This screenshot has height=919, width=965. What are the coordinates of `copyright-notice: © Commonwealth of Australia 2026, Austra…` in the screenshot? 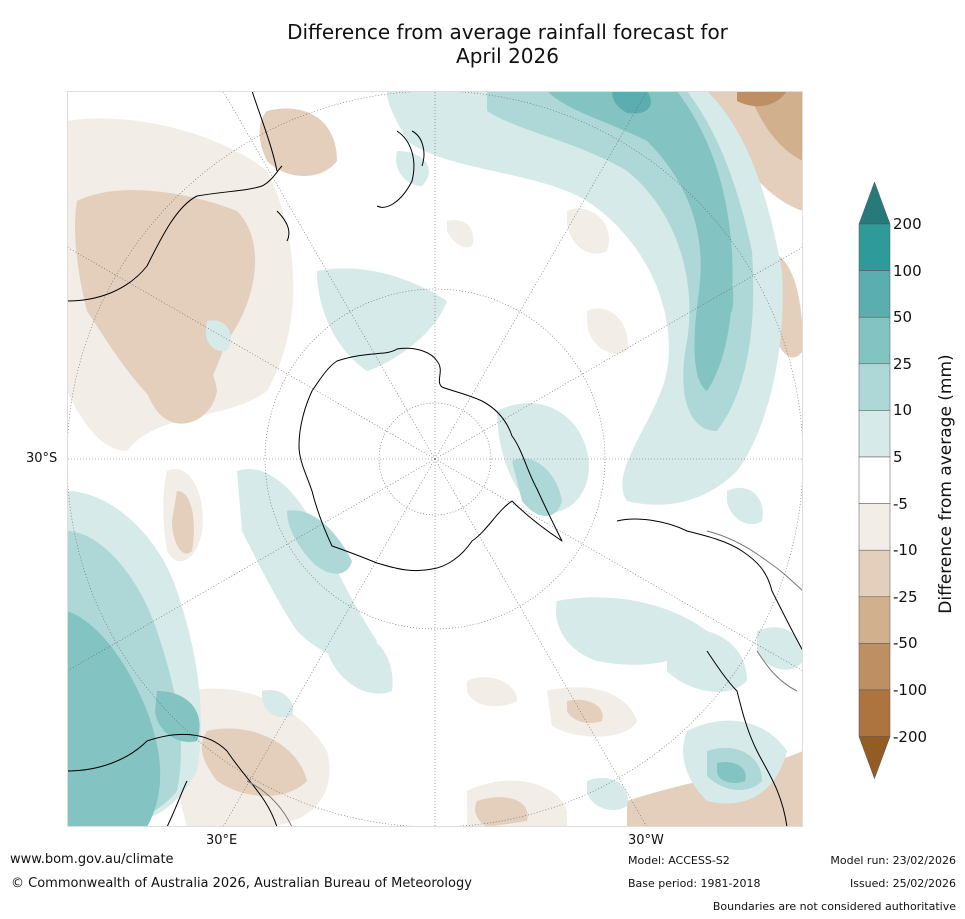 It's located at (241, 883).